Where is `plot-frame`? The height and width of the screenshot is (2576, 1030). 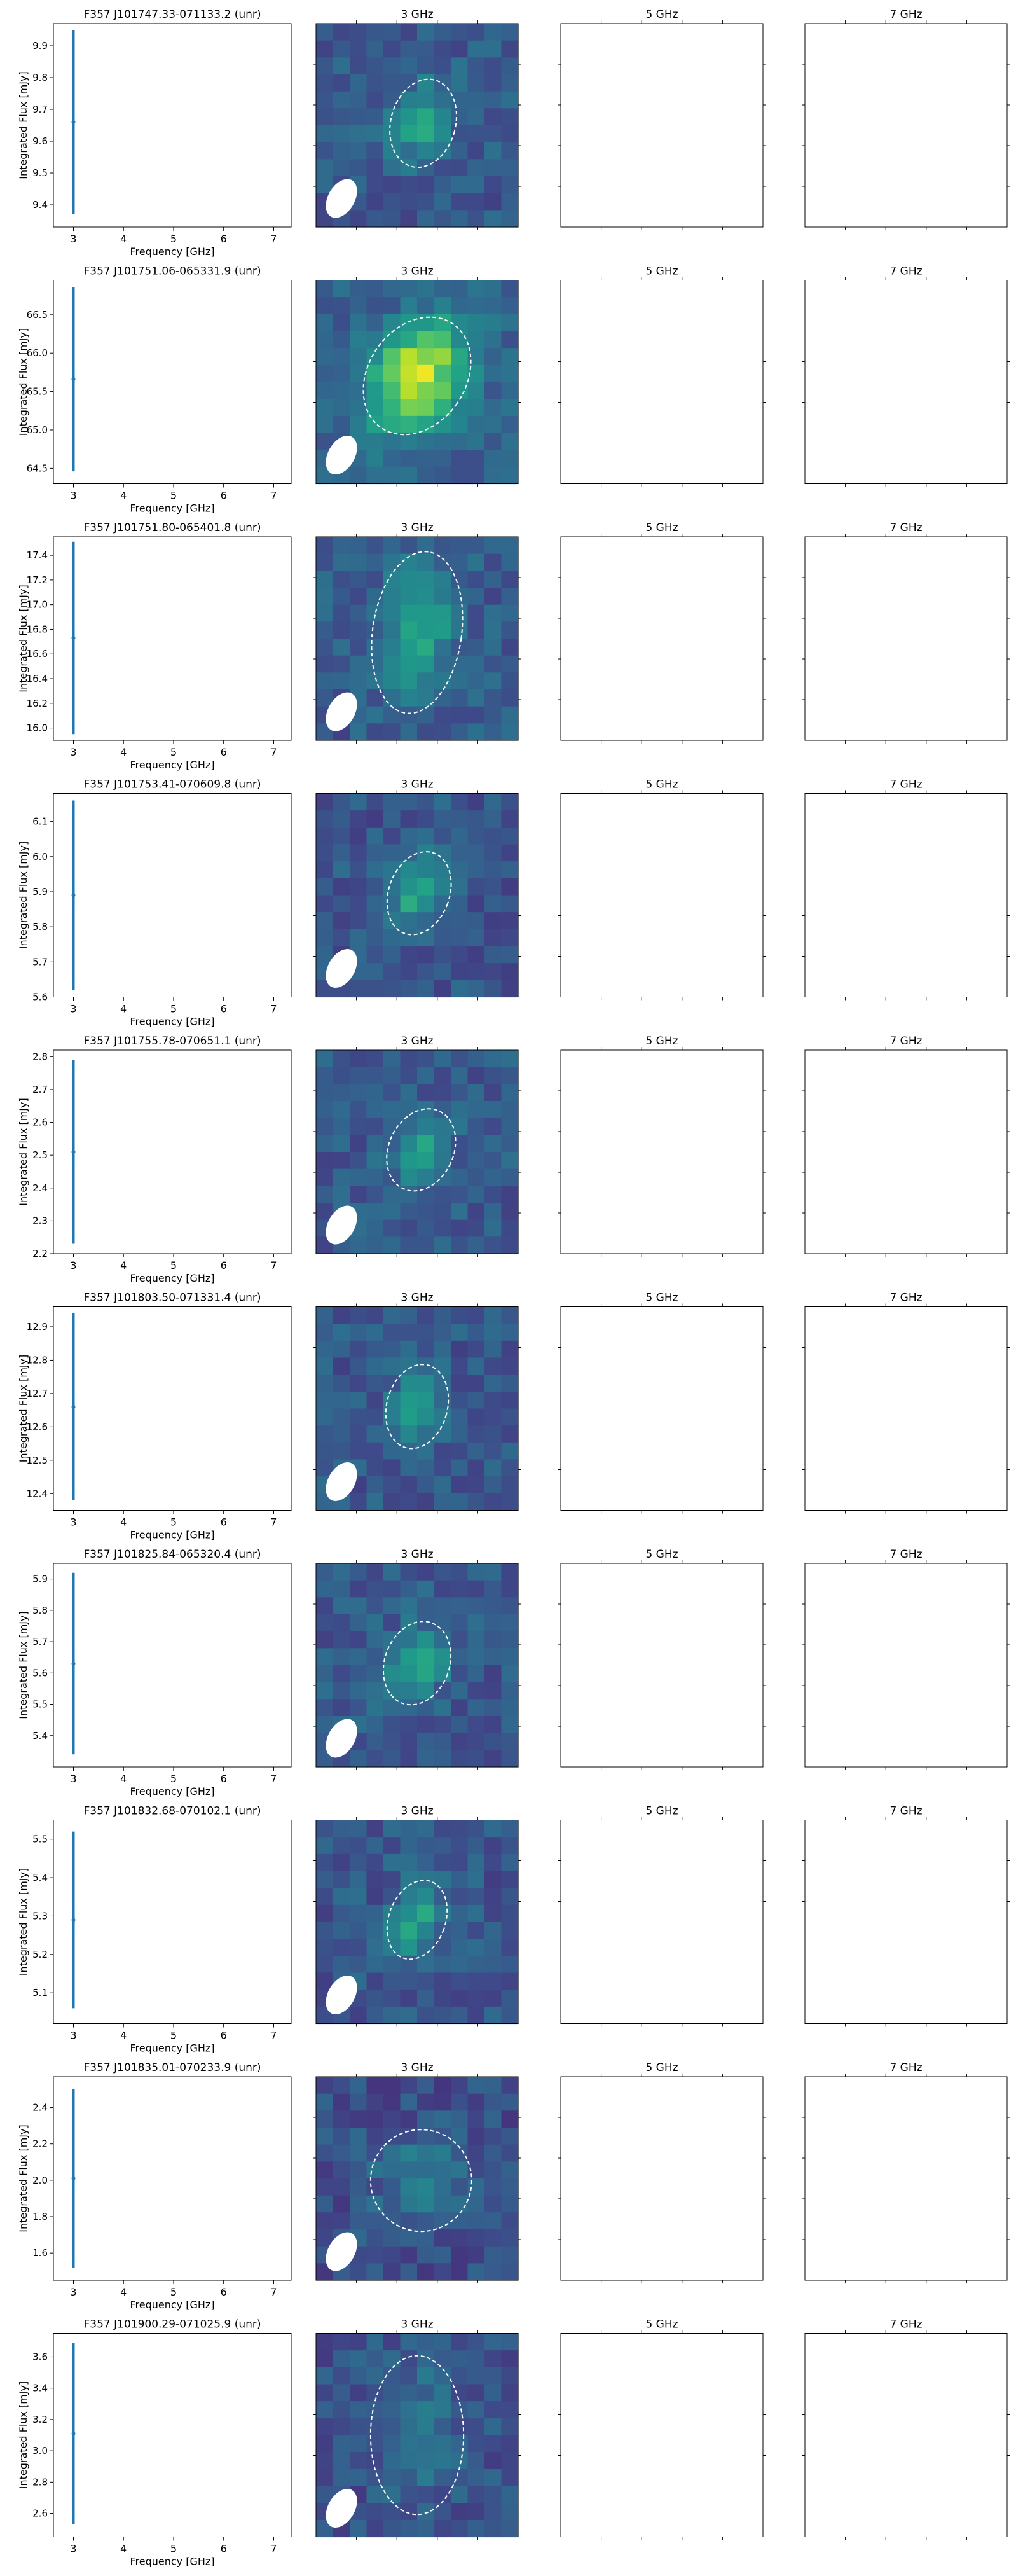
plot-frame is located at coordinates (172, 2435).